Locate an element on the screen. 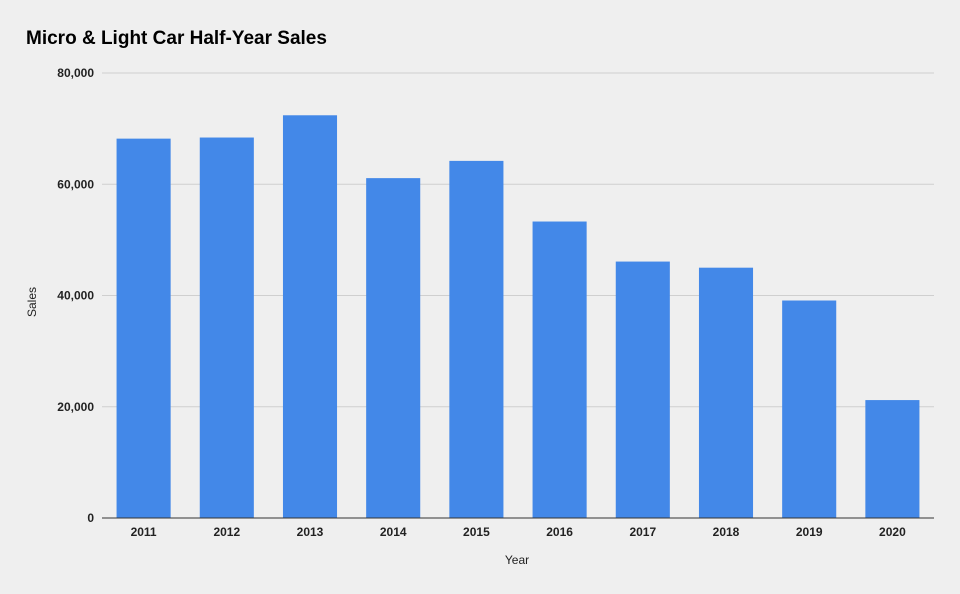  bar-2017 is located at coordinates (642, 389).